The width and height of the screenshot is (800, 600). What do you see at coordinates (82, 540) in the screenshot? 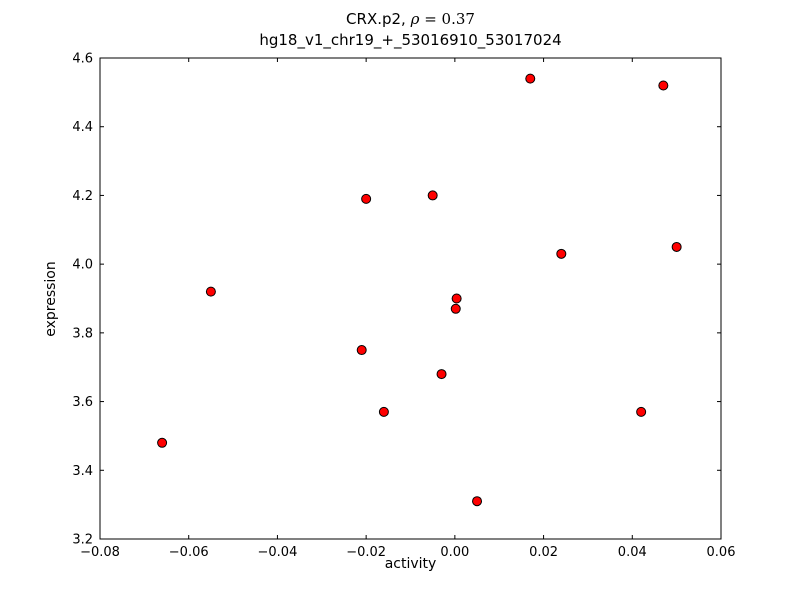
I see `y-tick-label: 3.2` at bounding box center [82, 540].